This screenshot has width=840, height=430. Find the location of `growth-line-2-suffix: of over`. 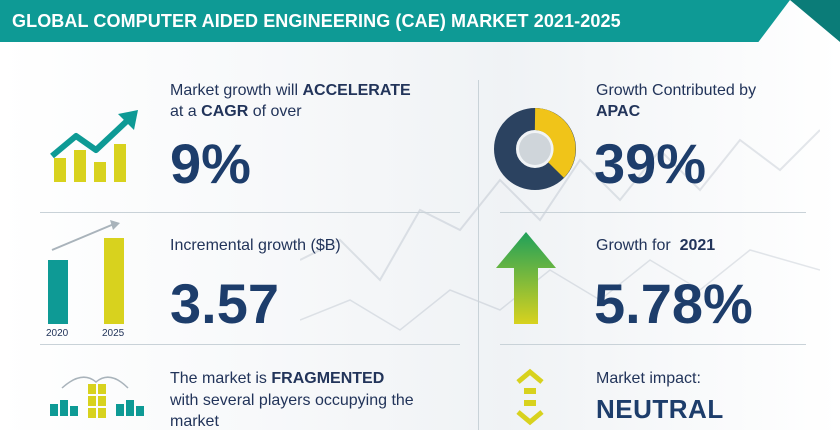

growth-line-2-suffix: of over is located at coordinates (275, 111).